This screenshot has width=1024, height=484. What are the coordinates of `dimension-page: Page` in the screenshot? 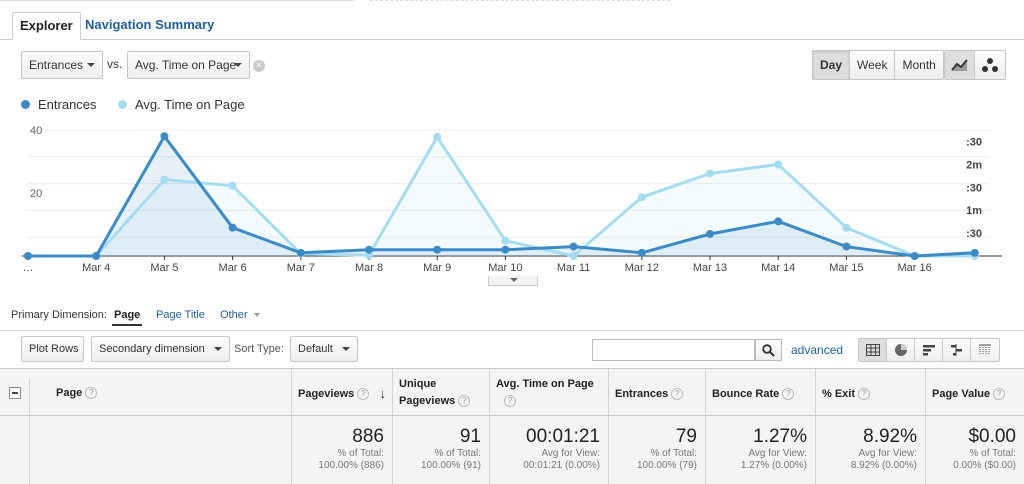 It's located at (127, 315).